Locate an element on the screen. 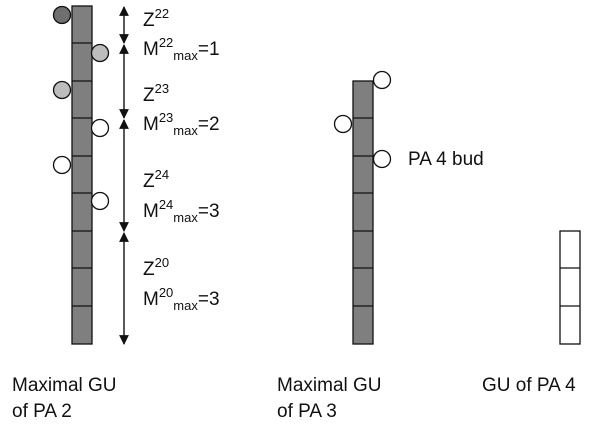  zone-m-label: M22max=1 is located at coordinates (181, 49).